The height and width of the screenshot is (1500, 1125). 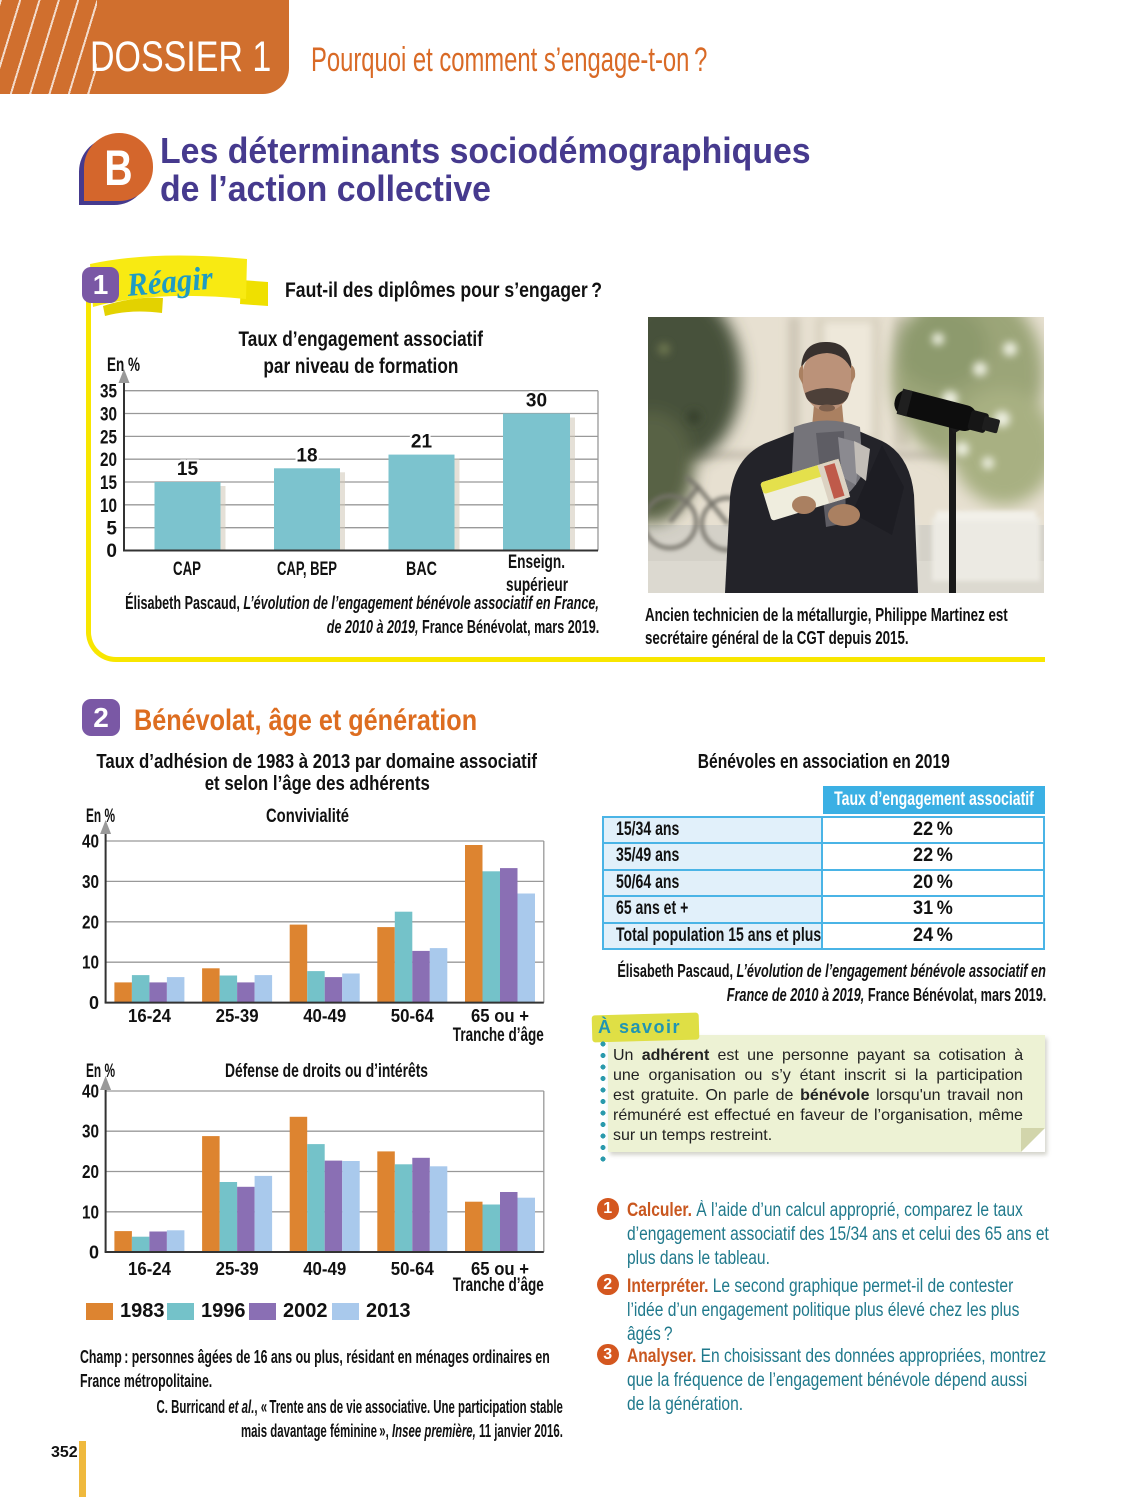 I want to click on svg-text:Défense de droits ou d’intérêt: Défense de droits ou d’intérêts, so click(x=326, y=1071).